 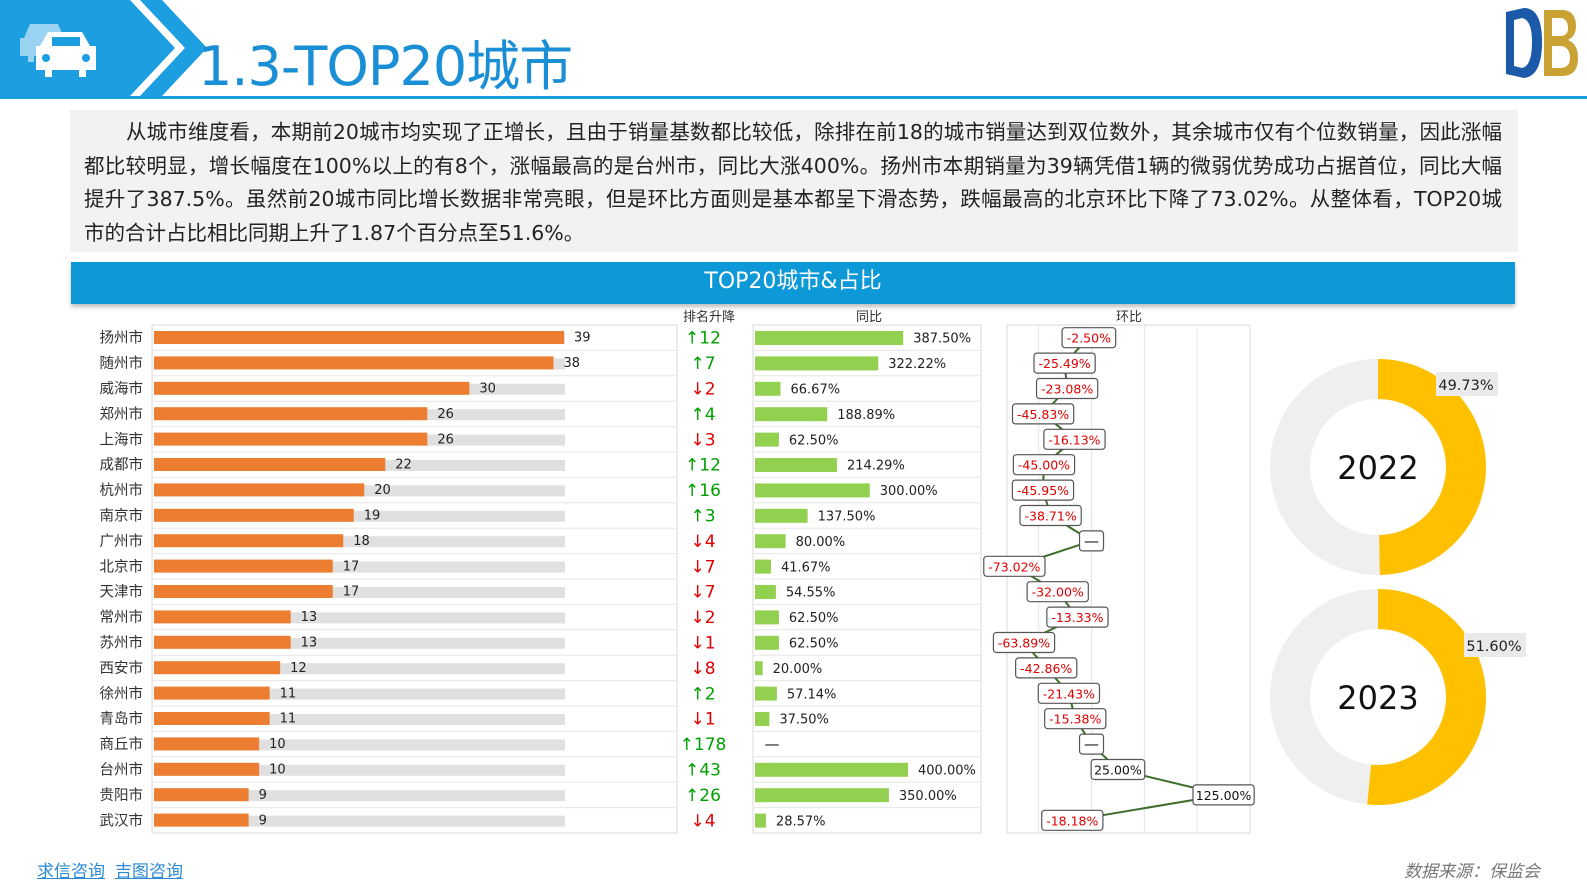 I want to click on rank-up-label: ↑26, so click(x=703, y=796).